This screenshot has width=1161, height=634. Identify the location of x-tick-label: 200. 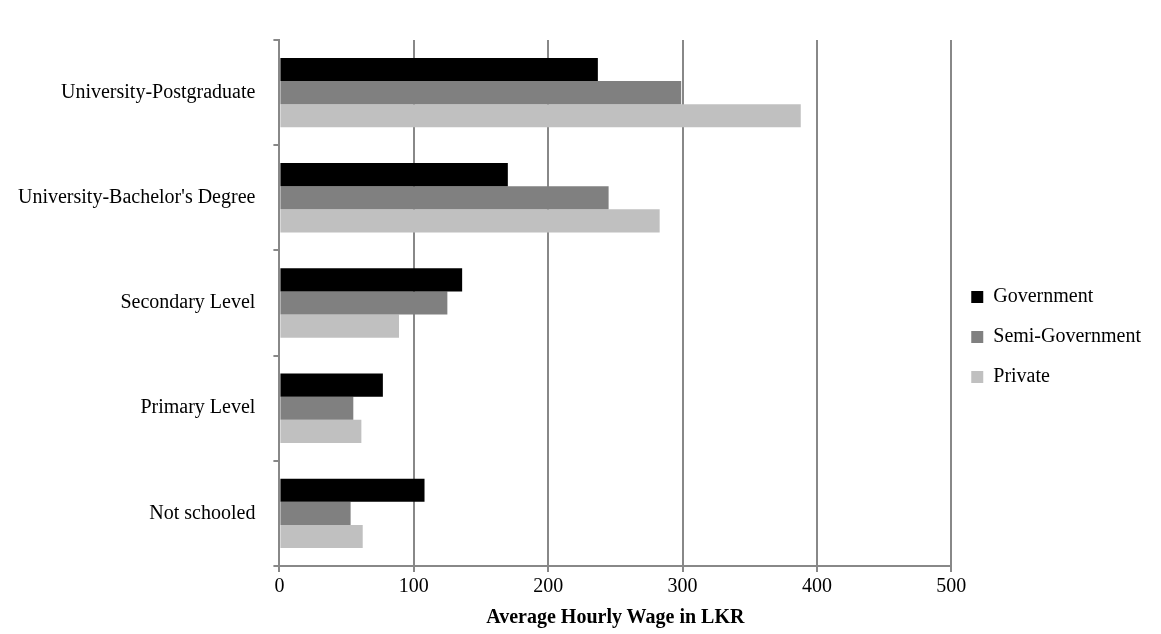
(548, 585).